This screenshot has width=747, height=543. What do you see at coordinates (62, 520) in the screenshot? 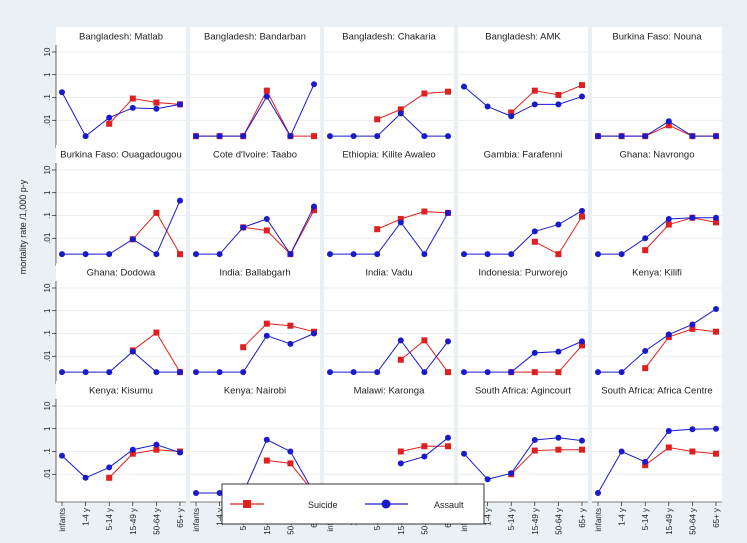
I see `x-tick-label: infants` at bounding box center [62, 520].